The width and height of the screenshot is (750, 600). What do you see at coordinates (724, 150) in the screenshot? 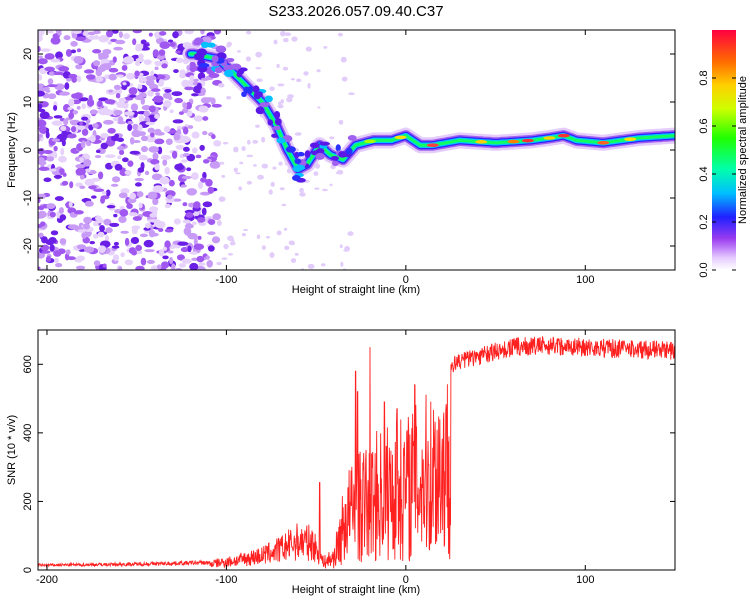
I see `colorbar-gradient` at bounding box center [724, 150].